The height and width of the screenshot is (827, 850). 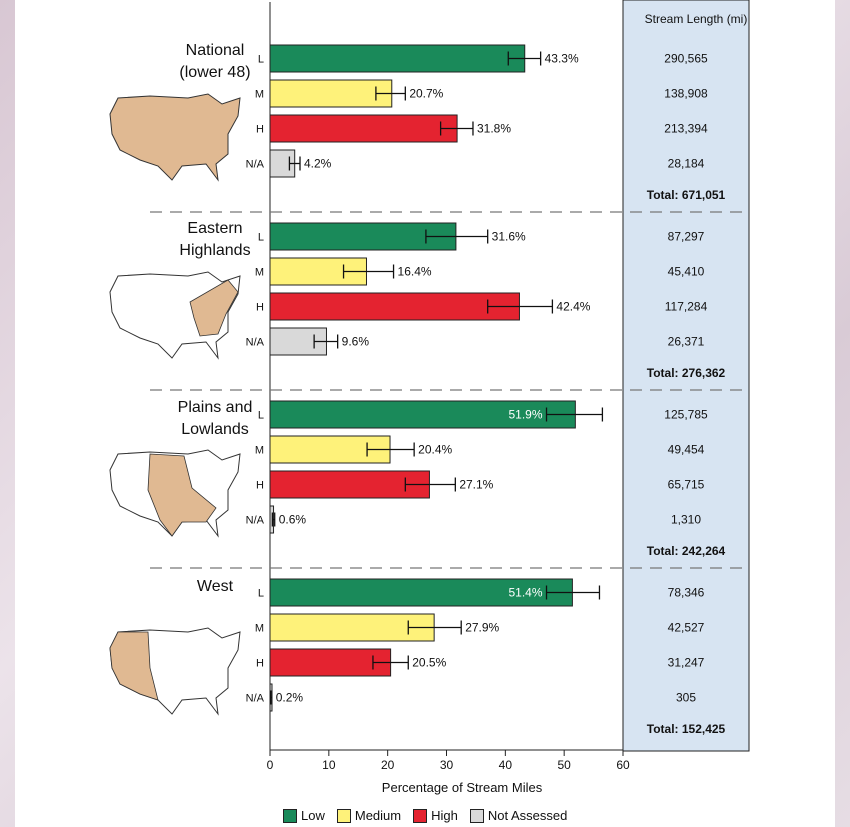 What do you see at coordinates (175, 137) in the screenshot?
I see `us-map-national` at bounding box center [175, 137].